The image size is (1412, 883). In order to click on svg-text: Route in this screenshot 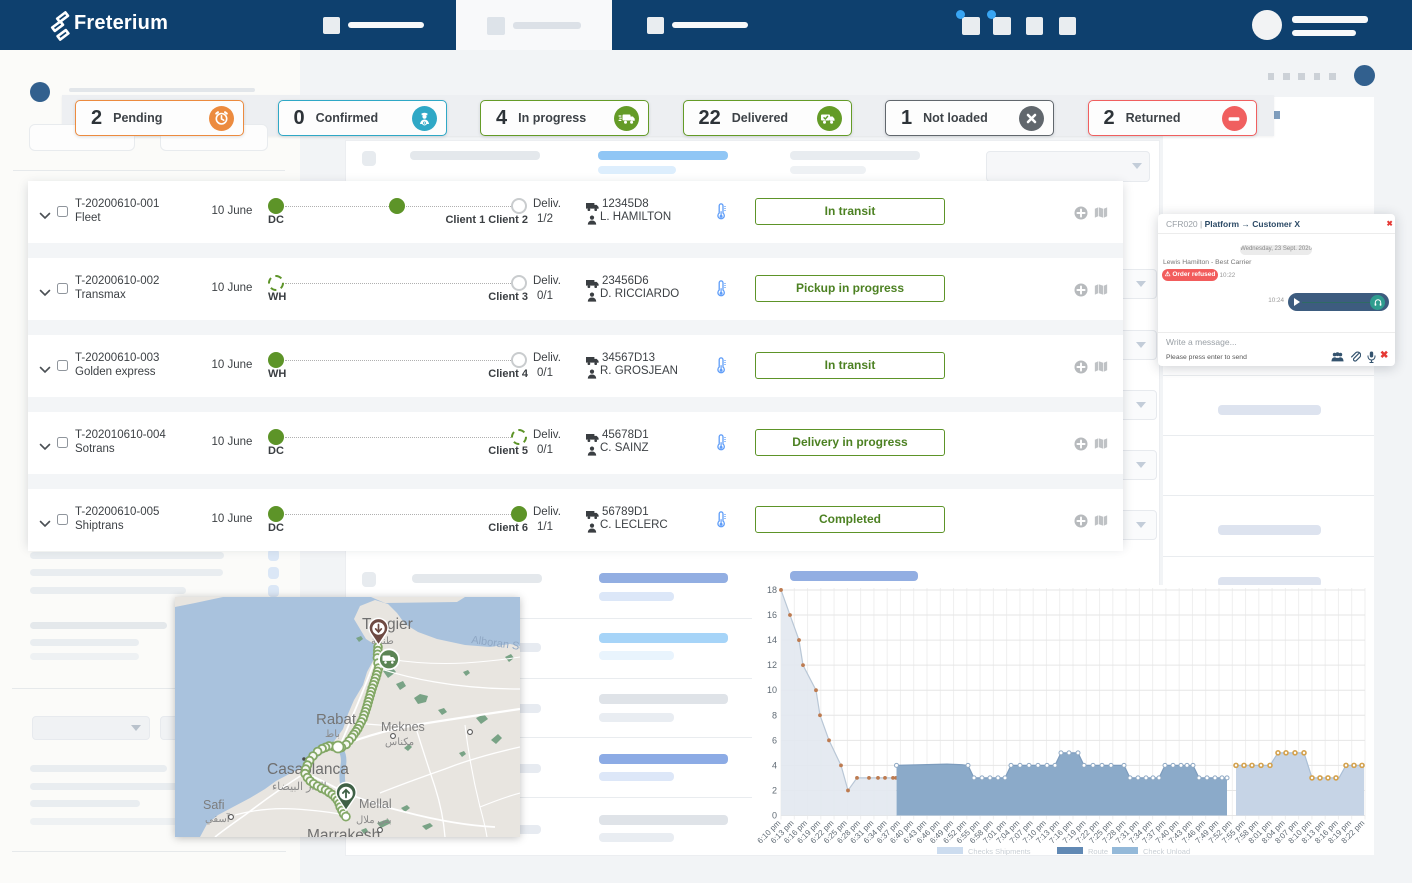, I will do `click(1098, 851)`.